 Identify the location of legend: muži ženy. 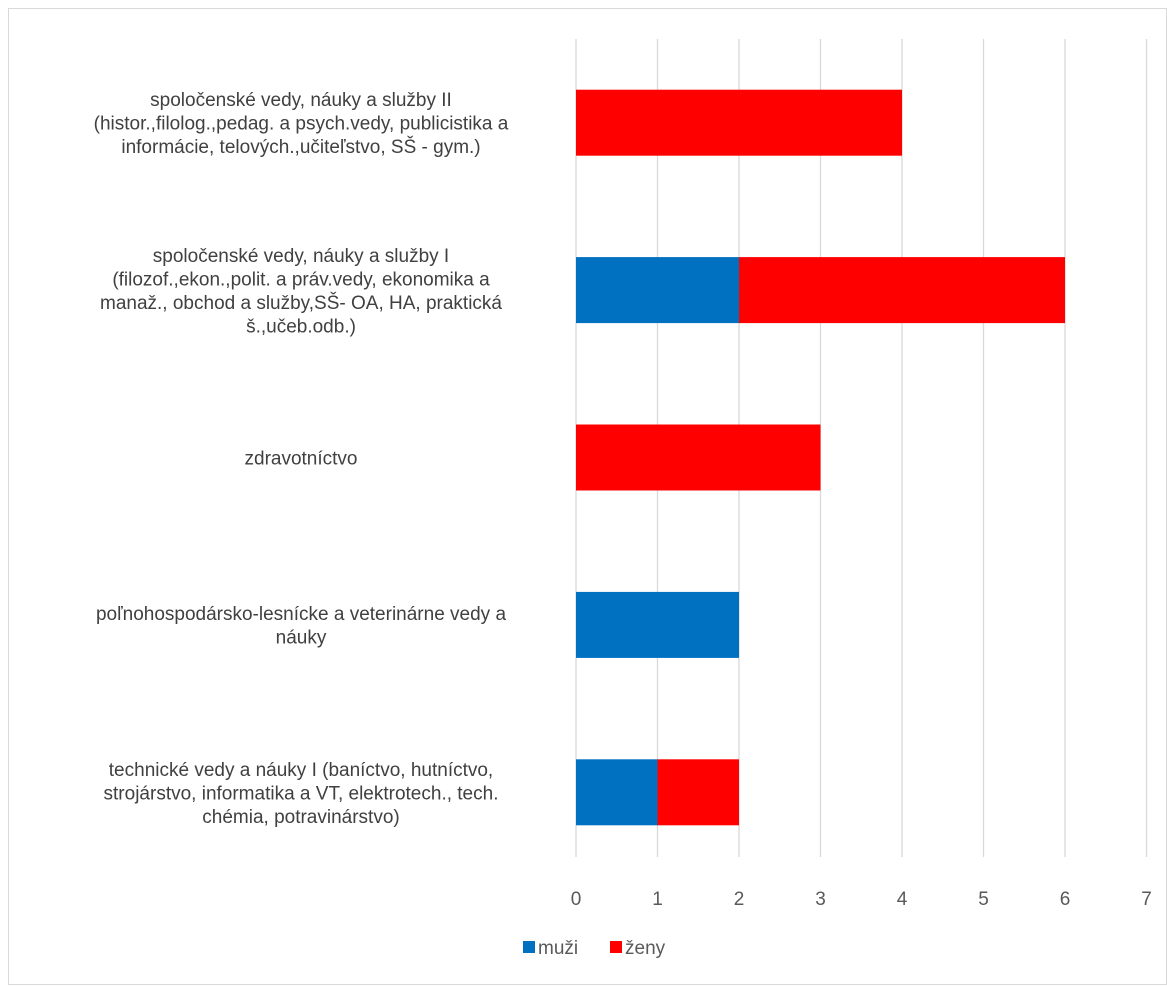
(594, 948).